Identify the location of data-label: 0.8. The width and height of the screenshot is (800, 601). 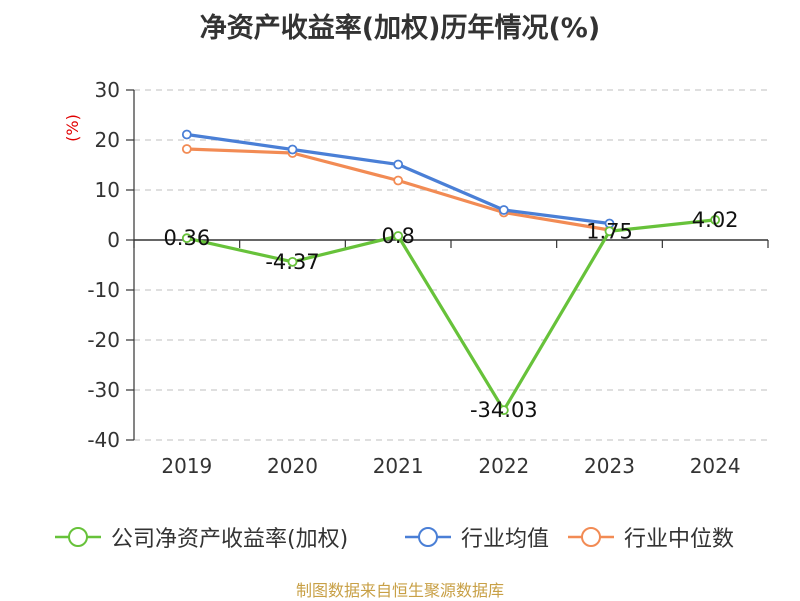
(397, 236).